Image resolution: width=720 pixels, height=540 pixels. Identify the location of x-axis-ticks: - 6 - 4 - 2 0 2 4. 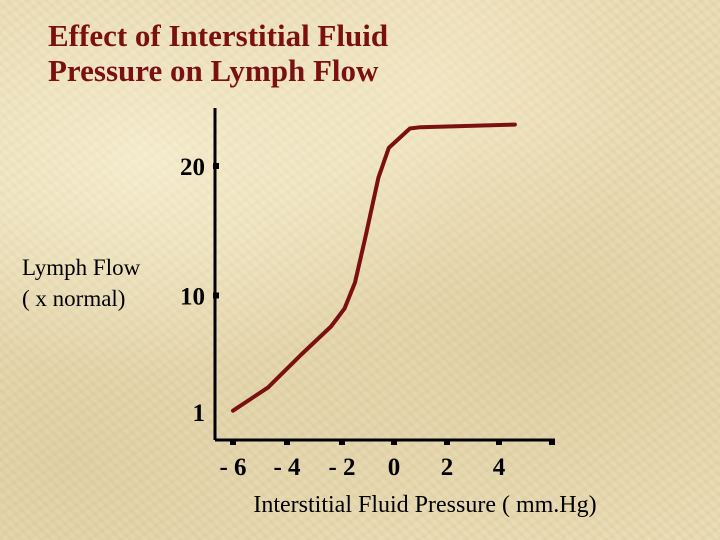
(387, 460).